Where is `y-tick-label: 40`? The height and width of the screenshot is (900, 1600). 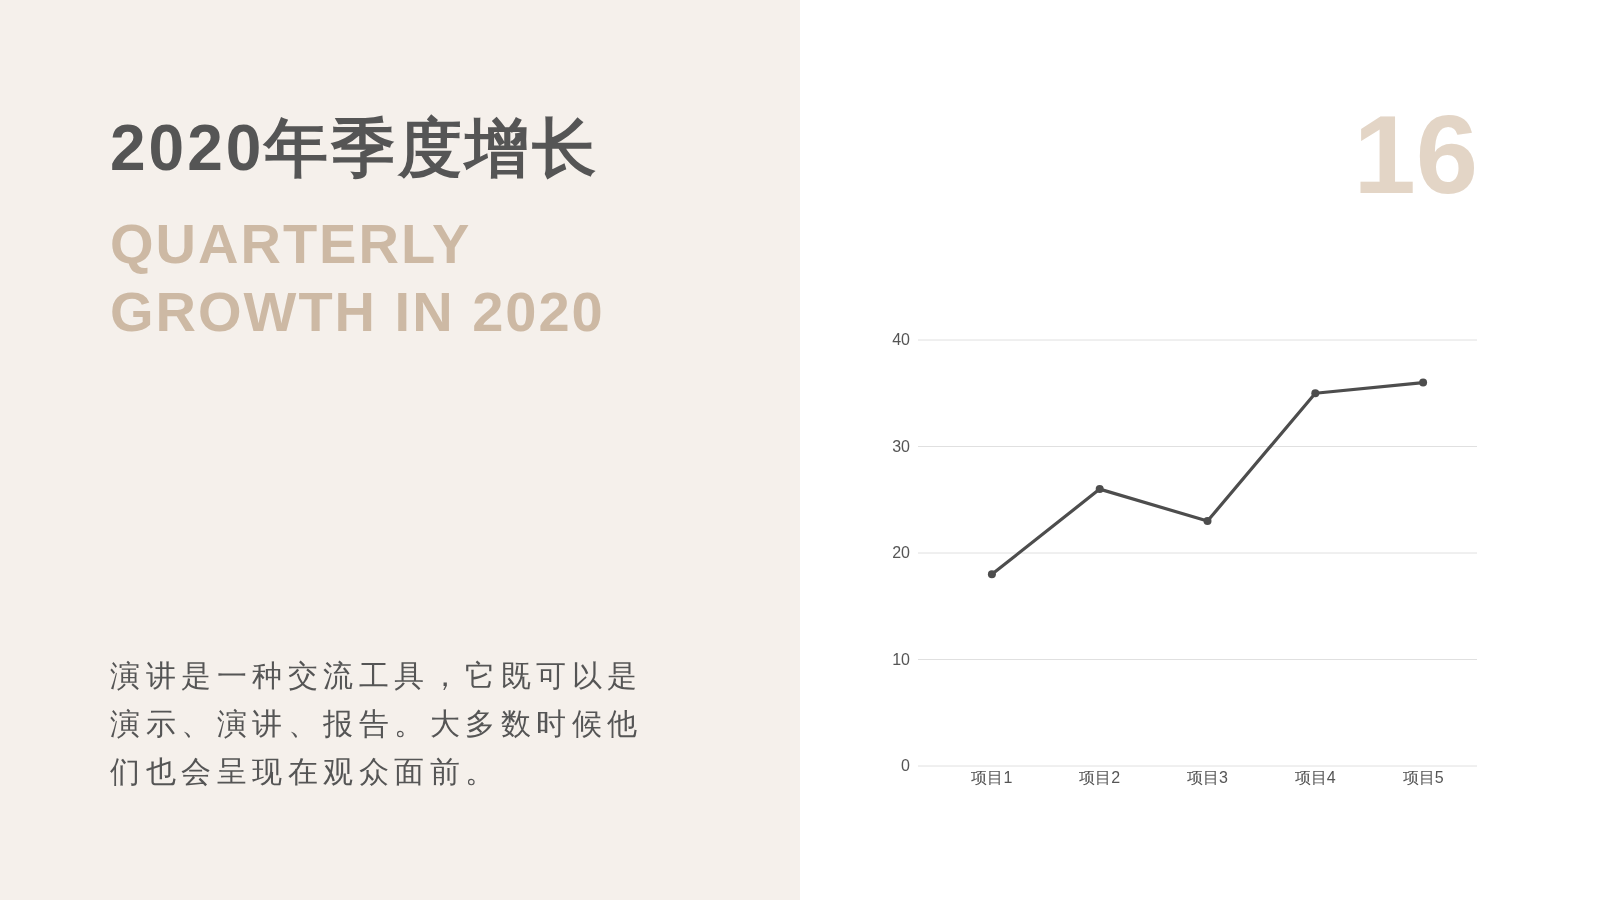
y-tick-label: 40 is located at coordinates (901, 339).